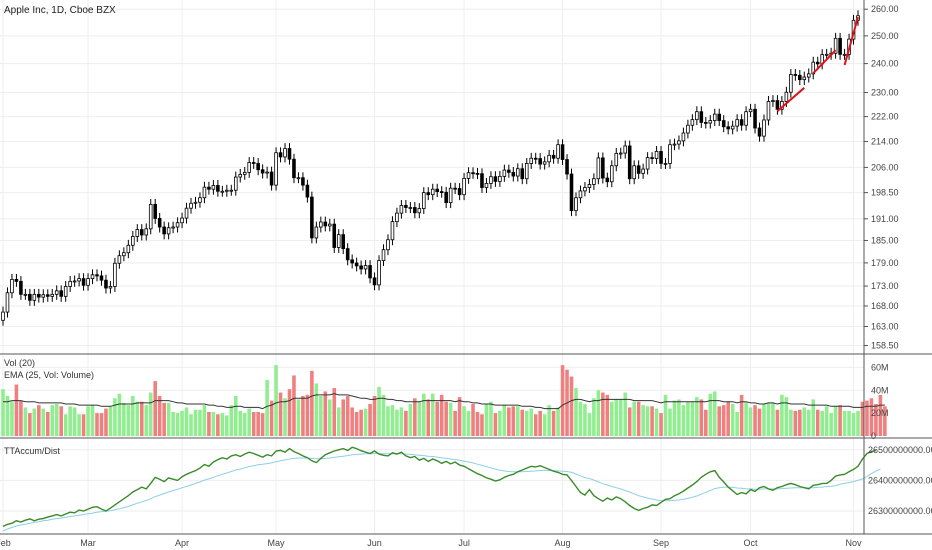 The image size is (932, 550). Describe the element at coordinates (885, 167) in the screenshot. I see `price-tick-label: 206.00` at that location.